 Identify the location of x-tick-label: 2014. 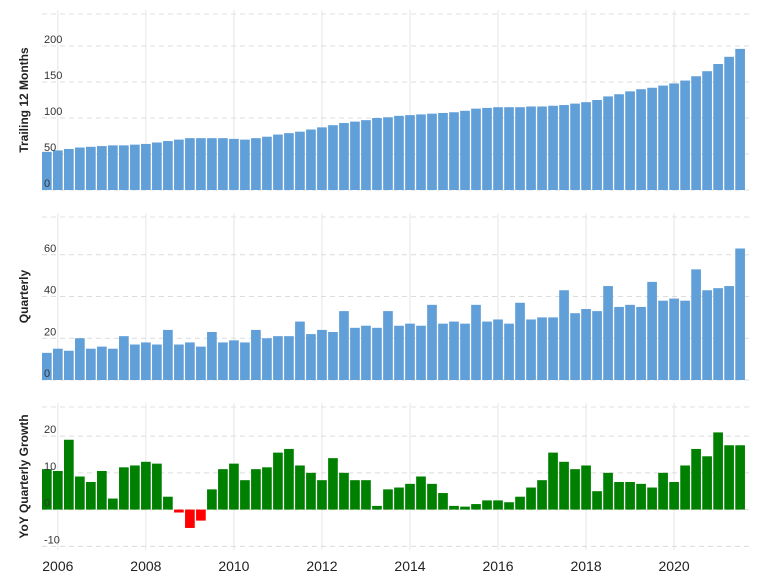
(409, 566).